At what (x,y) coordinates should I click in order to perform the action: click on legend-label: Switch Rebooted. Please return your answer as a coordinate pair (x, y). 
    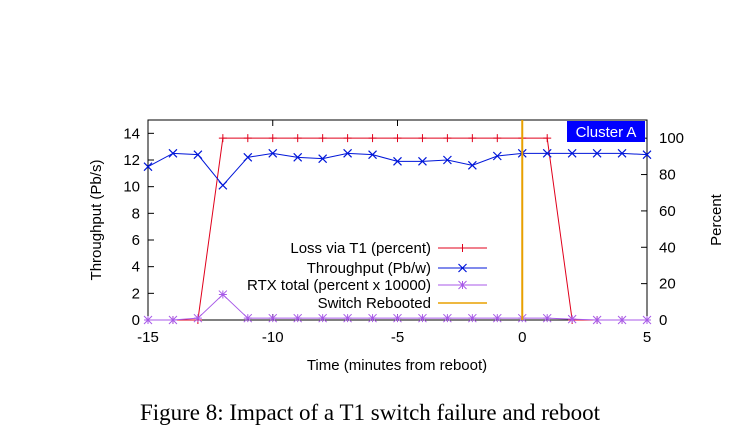
    Looking at the image, I should click on (374, 303).